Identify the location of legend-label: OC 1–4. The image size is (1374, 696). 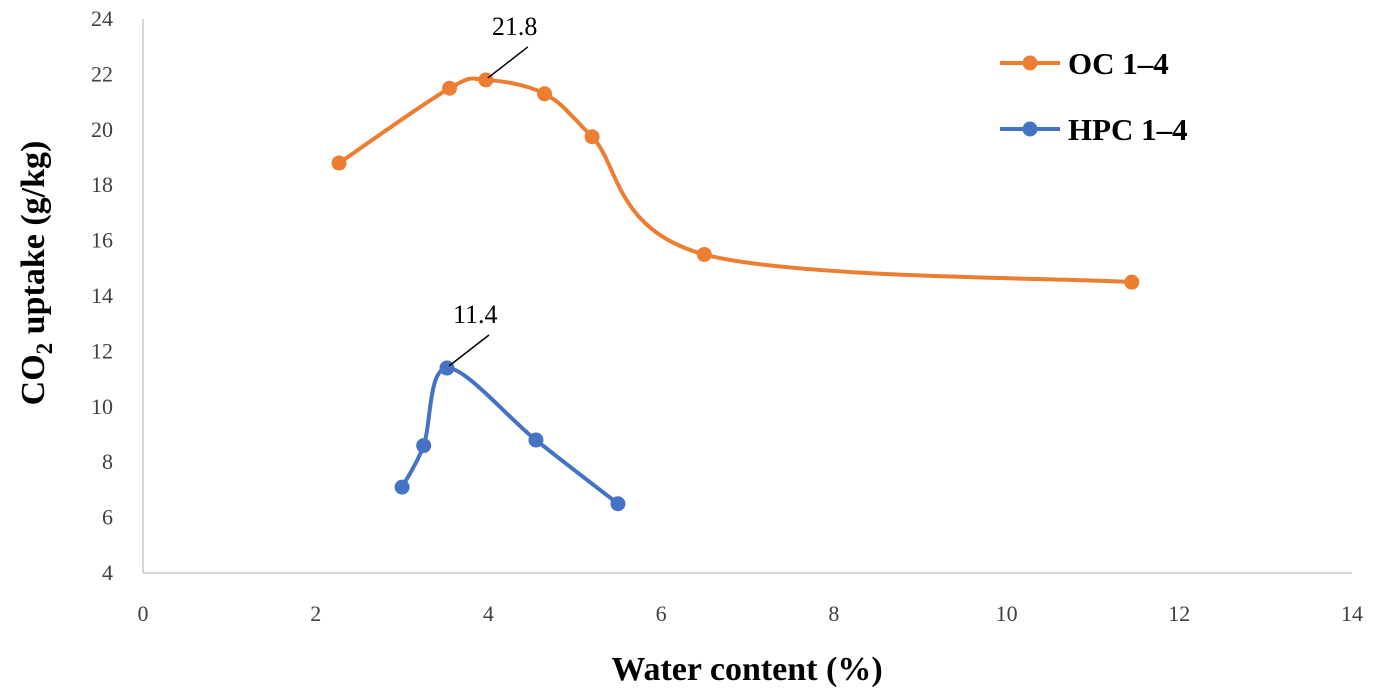
(1118, 63).